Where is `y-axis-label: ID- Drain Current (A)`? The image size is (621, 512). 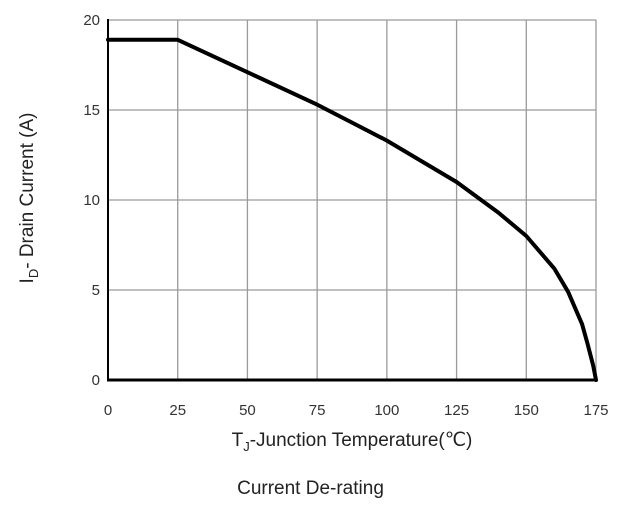
y-axis-label: ID- Drain Current (A) is located at coordinates (29, 198).